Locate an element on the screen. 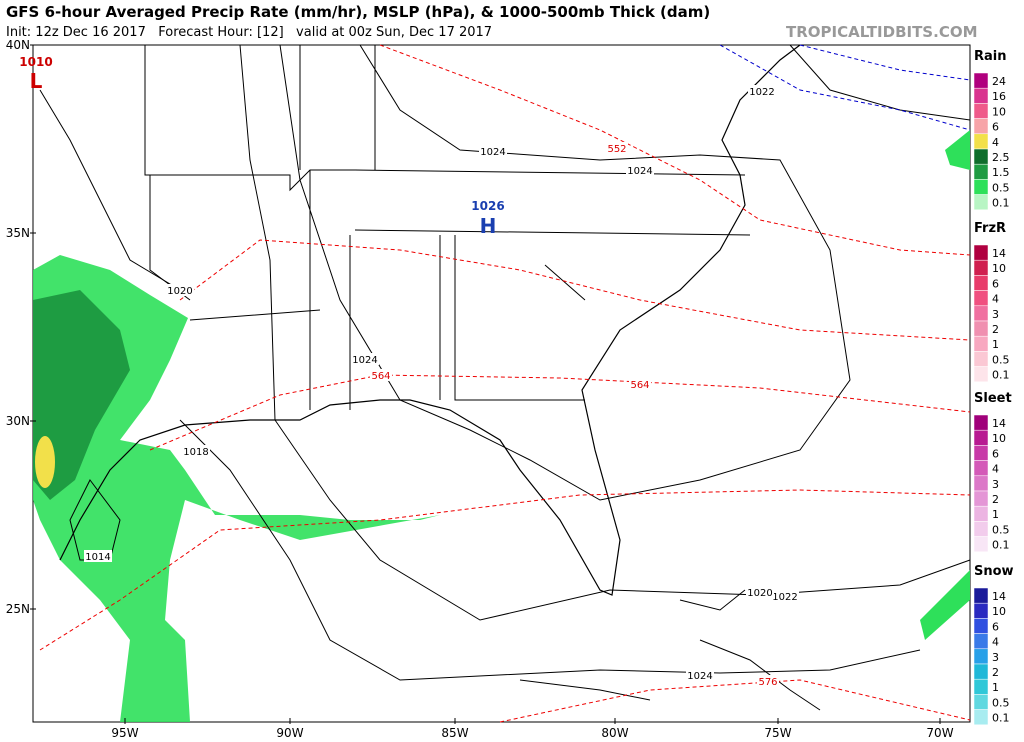 The height and width of the screenshot is (742, 1024). rain-area is located at coordinates (945, 385).